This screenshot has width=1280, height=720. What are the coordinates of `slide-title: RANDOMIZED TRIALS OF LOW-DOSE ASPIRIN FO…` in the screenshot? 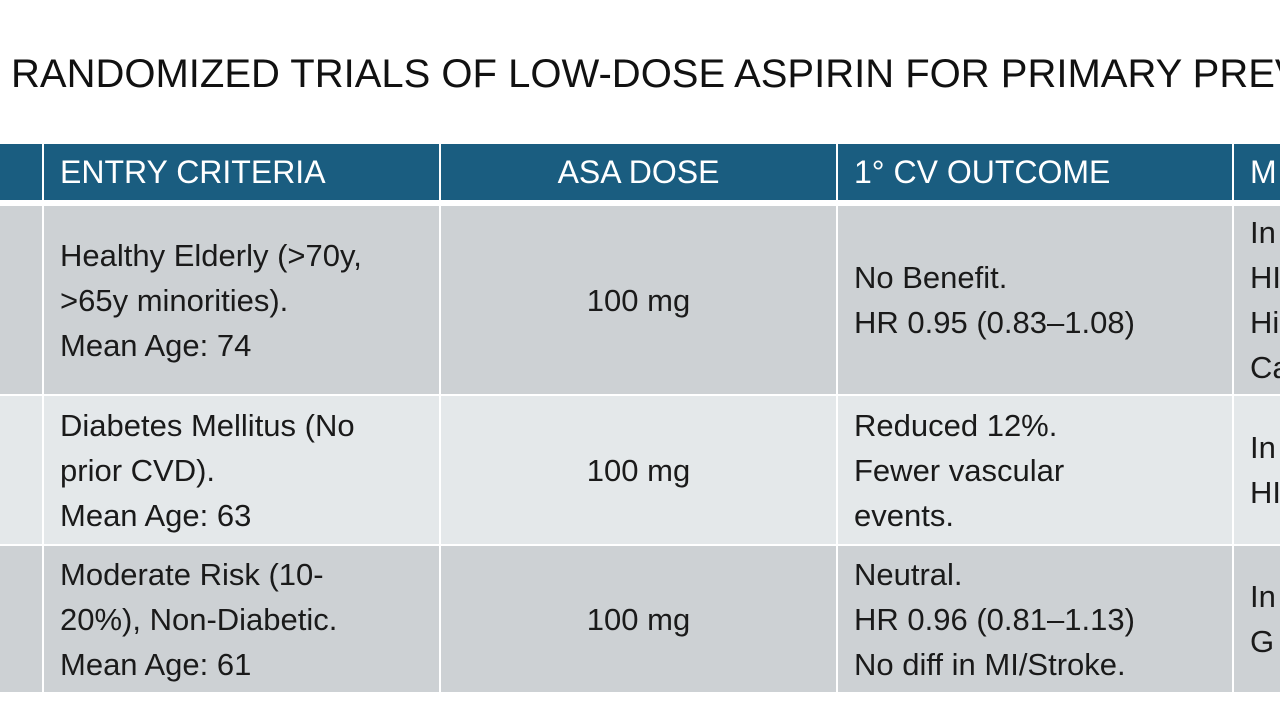 It's located at (645, 74).